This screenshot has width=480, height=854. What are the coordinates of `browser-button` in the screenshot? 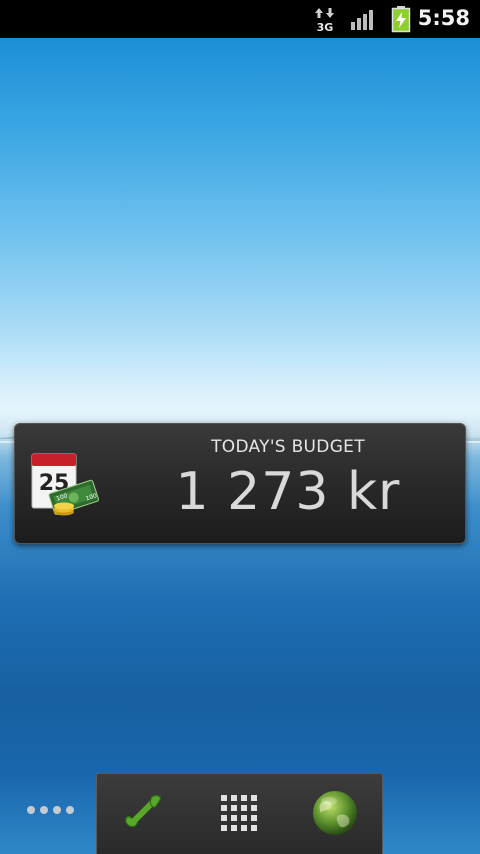 It's located at (335, 813).